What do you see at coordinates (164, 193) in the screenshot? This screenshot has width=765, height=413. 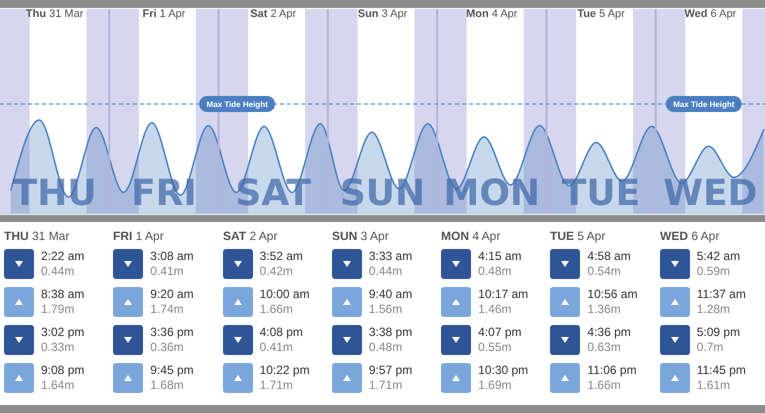 I see `annotation: FRI` at bounding box center [164, 193].